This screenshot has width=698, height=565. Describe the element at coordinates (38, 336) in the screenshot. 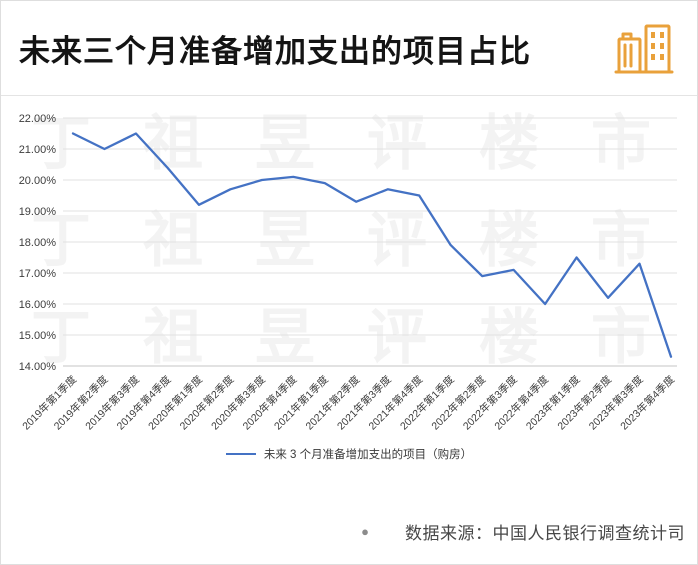

I see `y-axis-tick-label: 15.00%` at that location.